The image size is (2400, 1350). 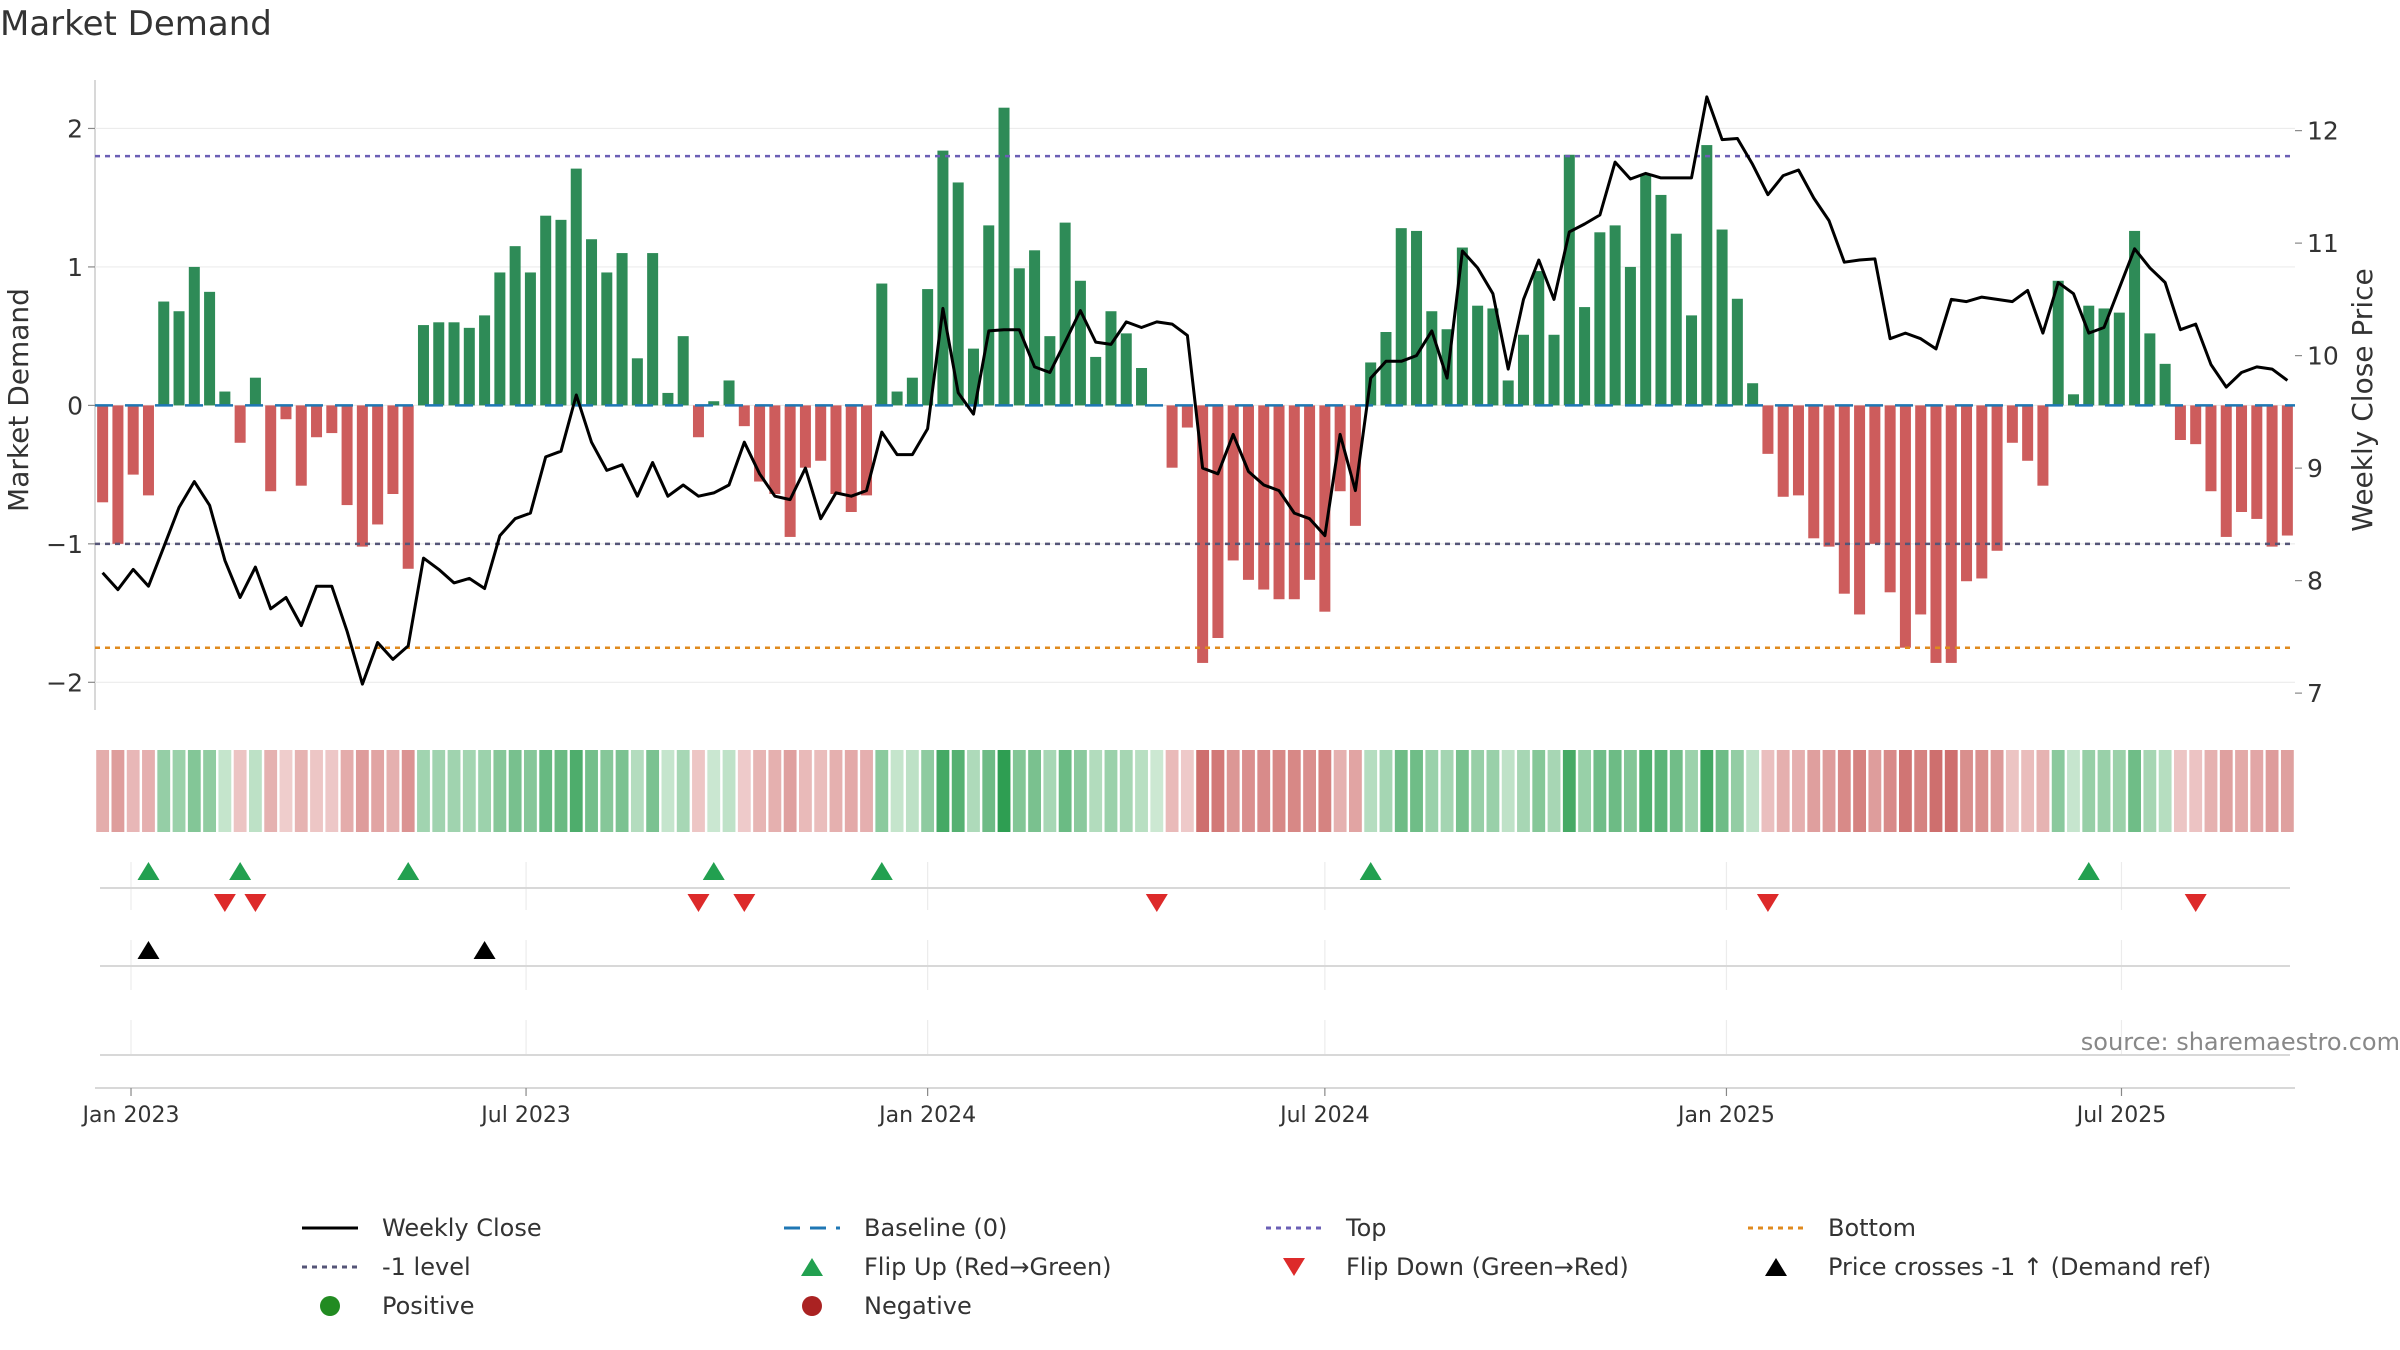 I want to click on y-tick-label: −2, so click(x=64, y=682).